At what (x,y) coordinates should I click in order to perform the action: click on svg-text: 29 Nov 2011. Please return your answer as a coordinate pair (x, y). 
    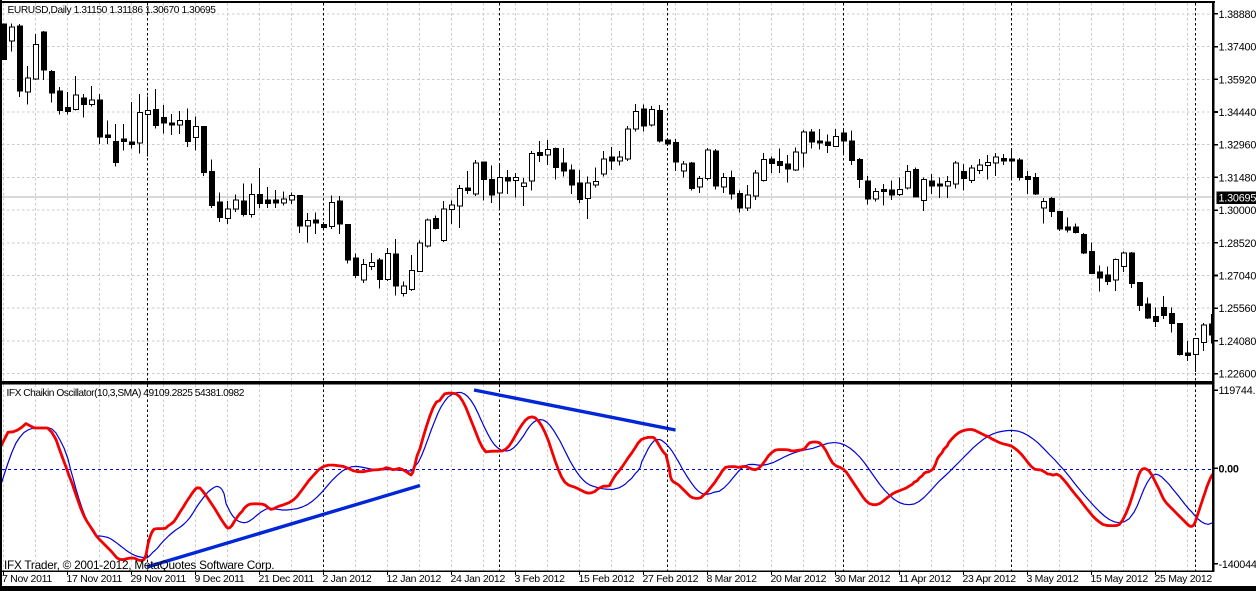
    Looking at the image, I should click on (159, 579).